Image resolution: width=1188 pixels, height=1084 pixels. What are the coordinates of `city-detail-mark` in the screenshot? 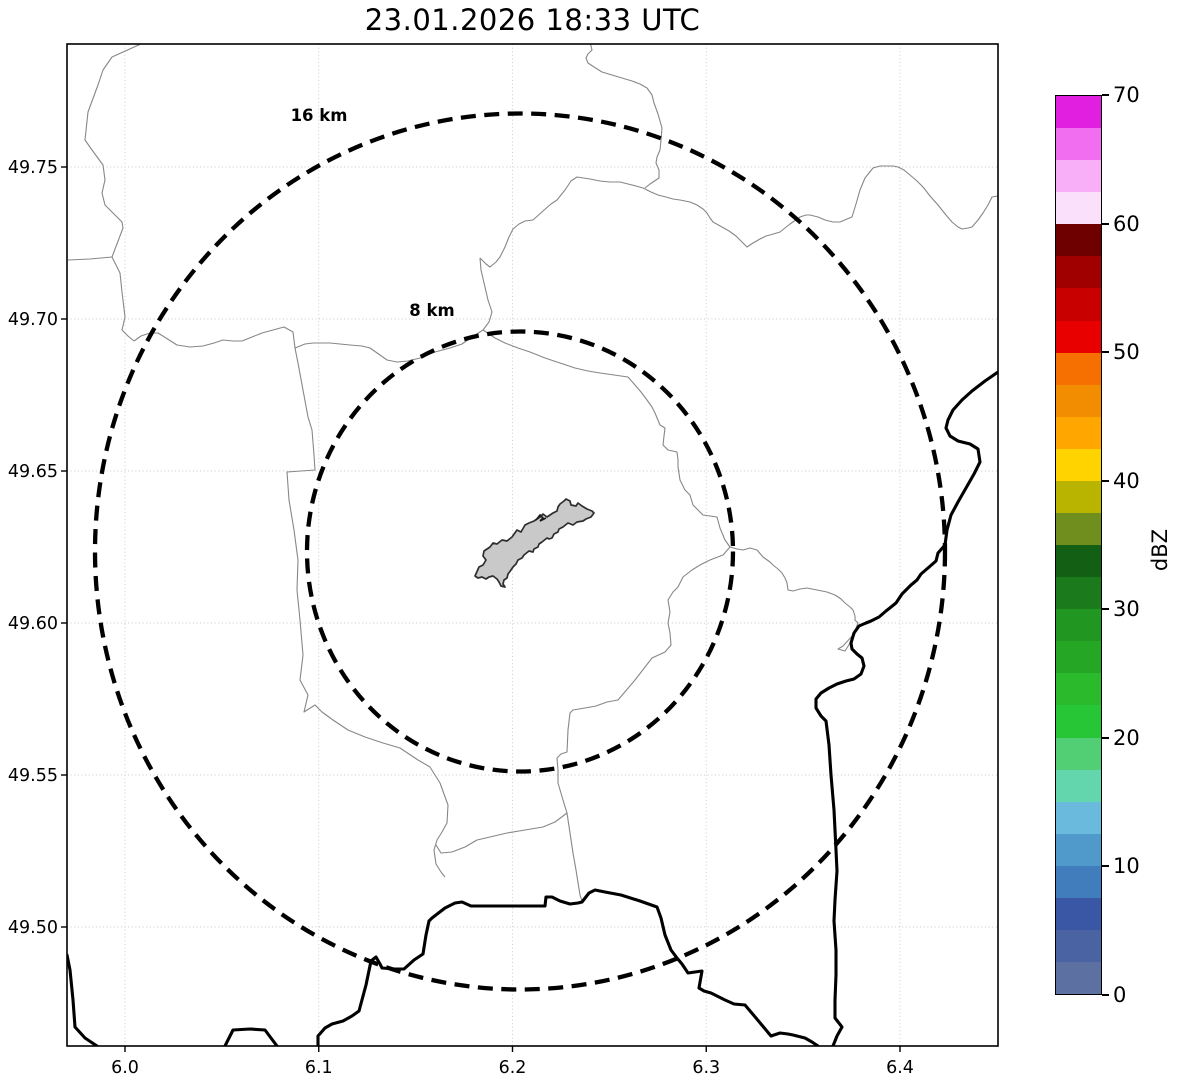 It's located at (541, 517).